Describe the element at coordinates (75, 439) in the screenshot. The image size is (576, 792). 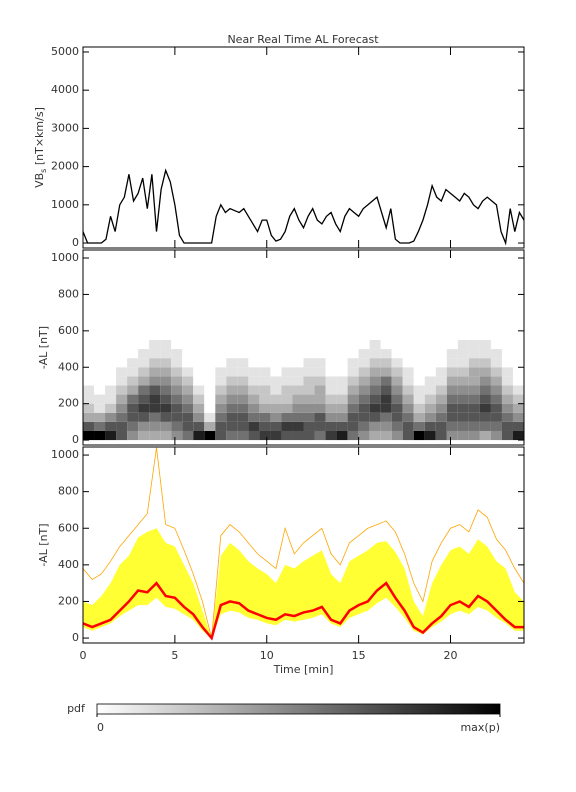
I see `y-tick-label: 0` at that location.